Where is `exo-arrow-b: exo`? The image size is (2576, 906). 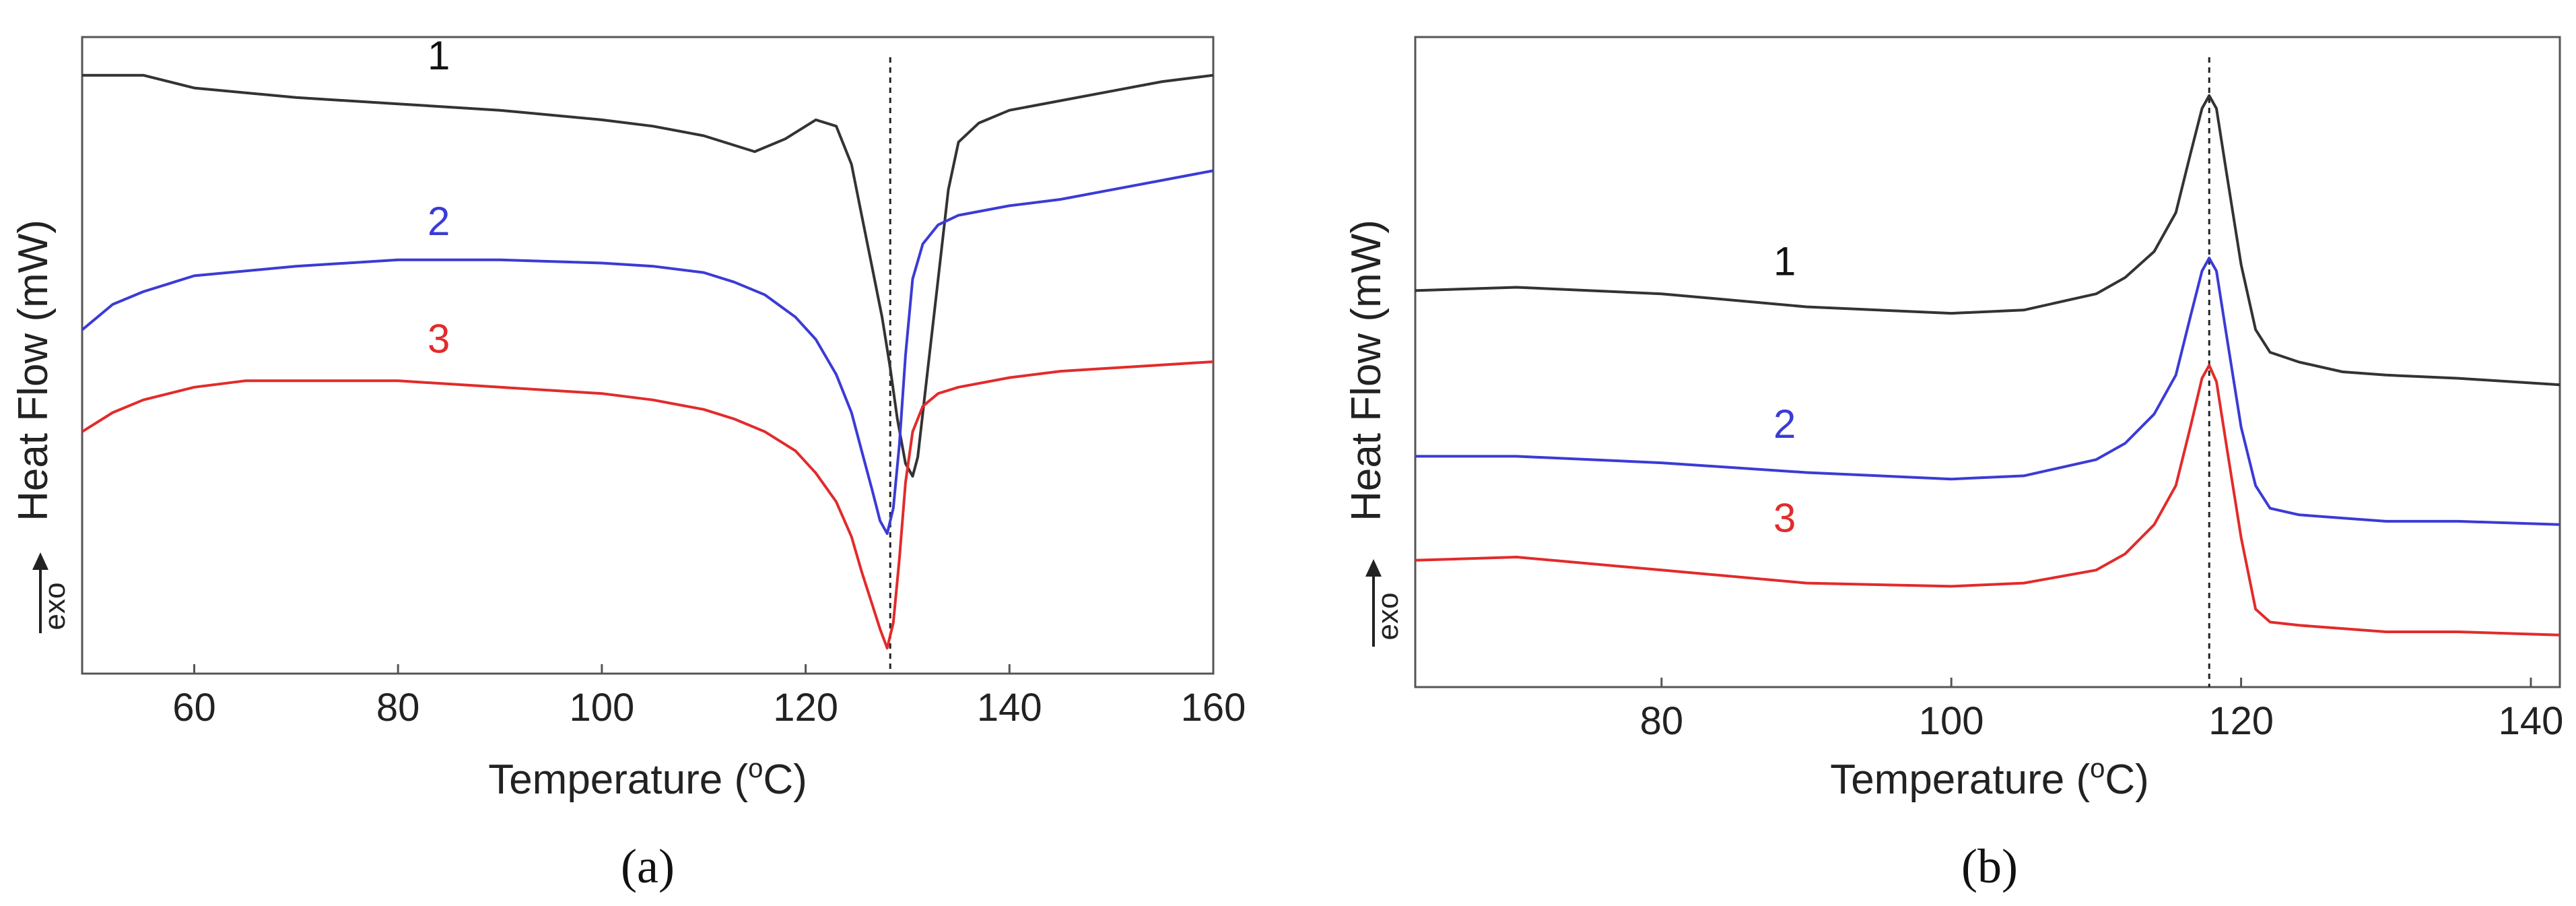 exo-arrow-b: exo is located at coordinates (1385, 603).